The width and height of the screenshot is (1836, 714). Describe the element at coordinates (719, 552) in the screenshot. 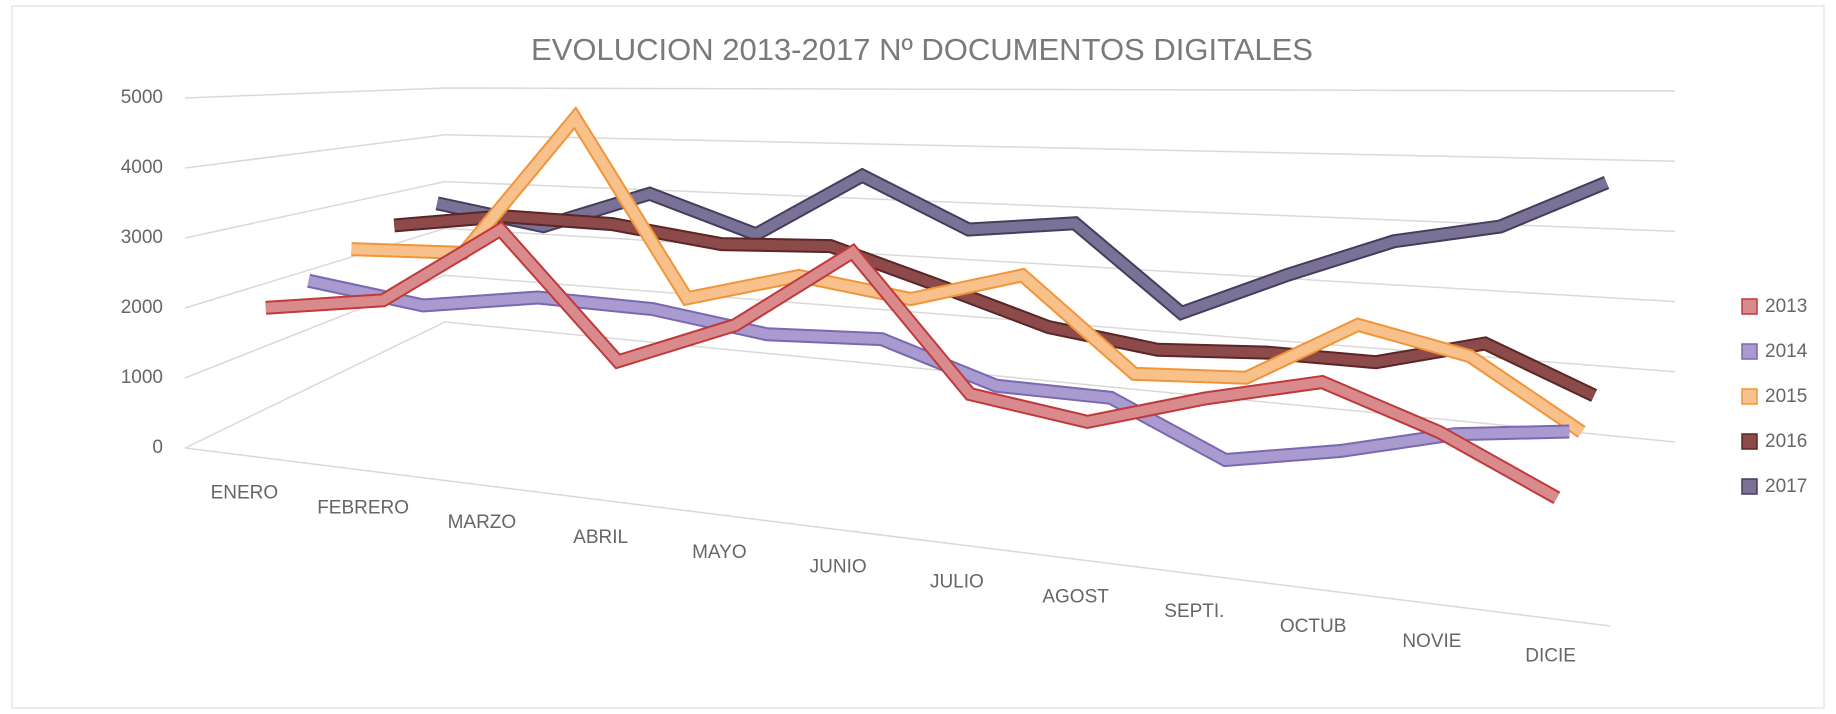

I see `x-tick-label: MAYO` at that location.